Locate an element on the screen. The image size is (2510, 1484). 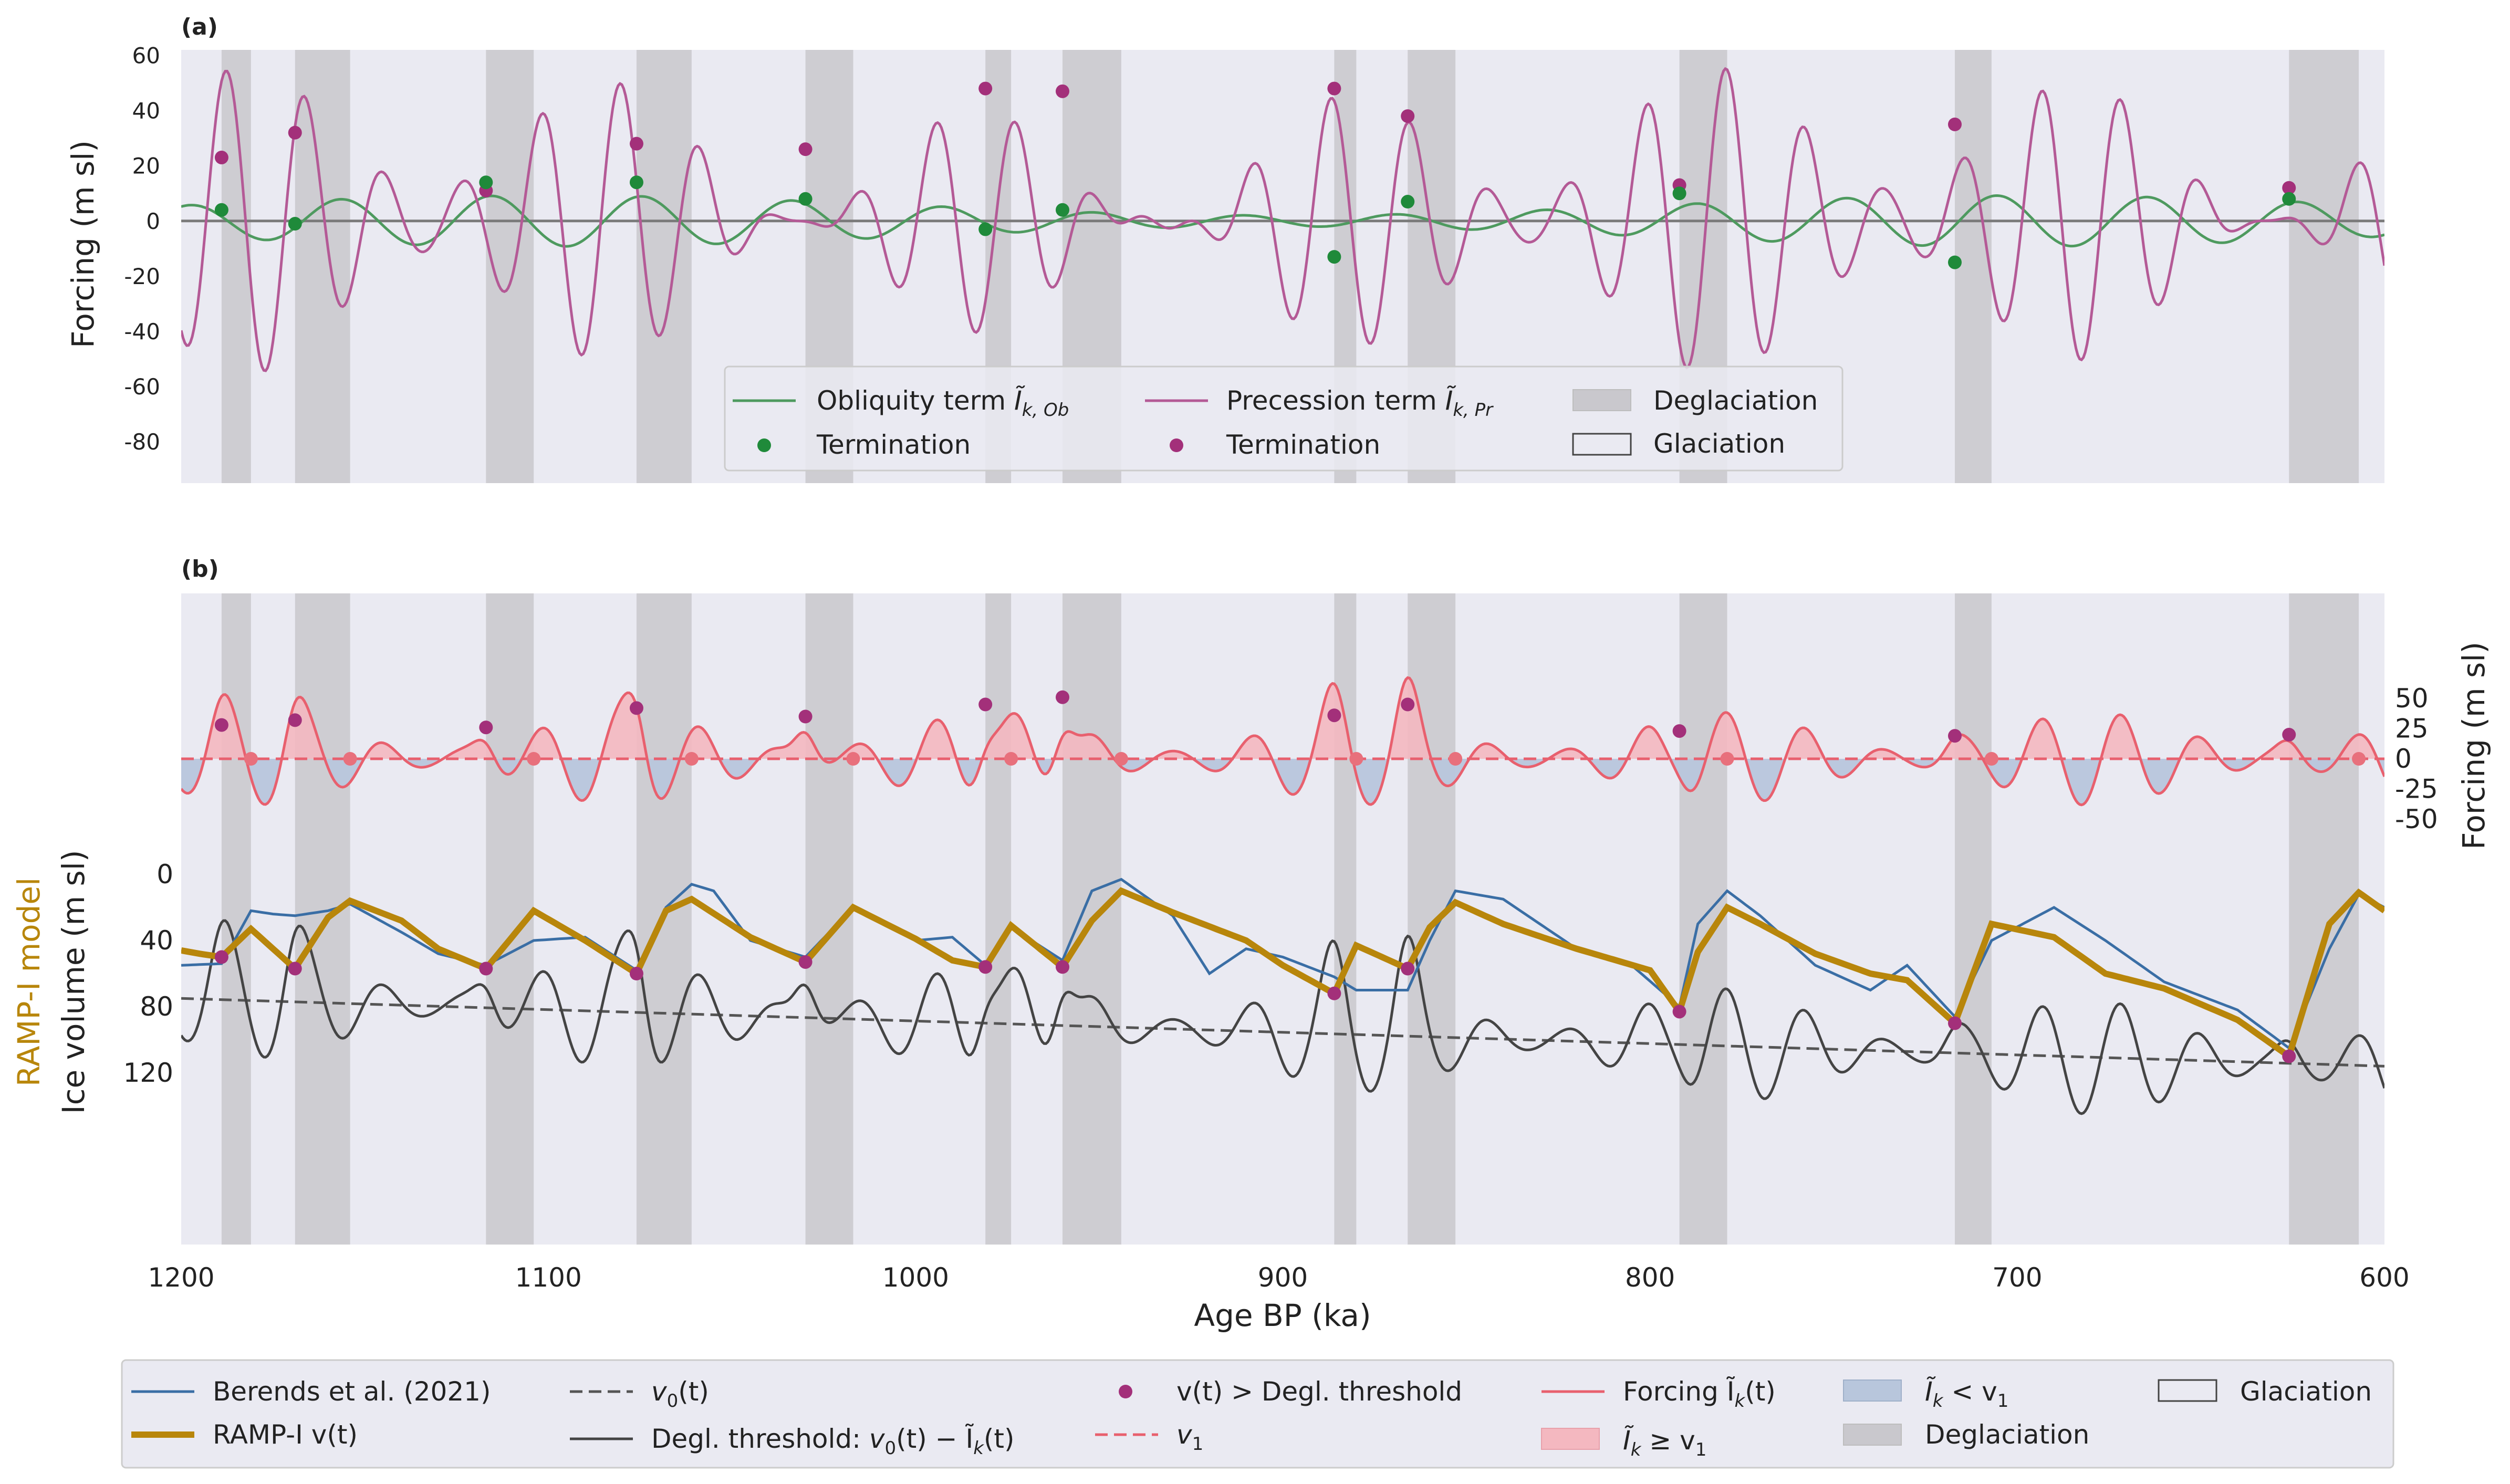
legend-above-v1-label: Ĩk ≥ v1 is located at coordinates (1664, 1442).